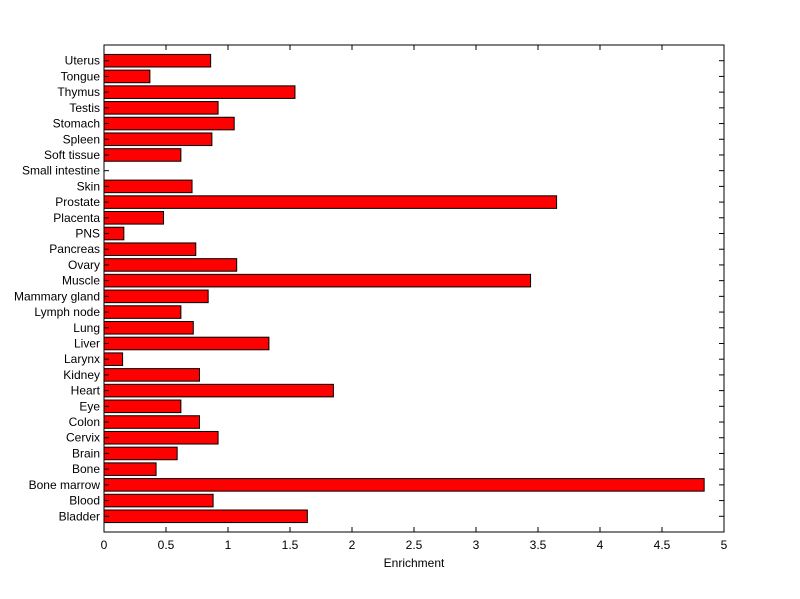 The image size is (800, 599). Describe the element at coordinates (330, 202) in the screenshot. I see `bar-prostate` at that location.